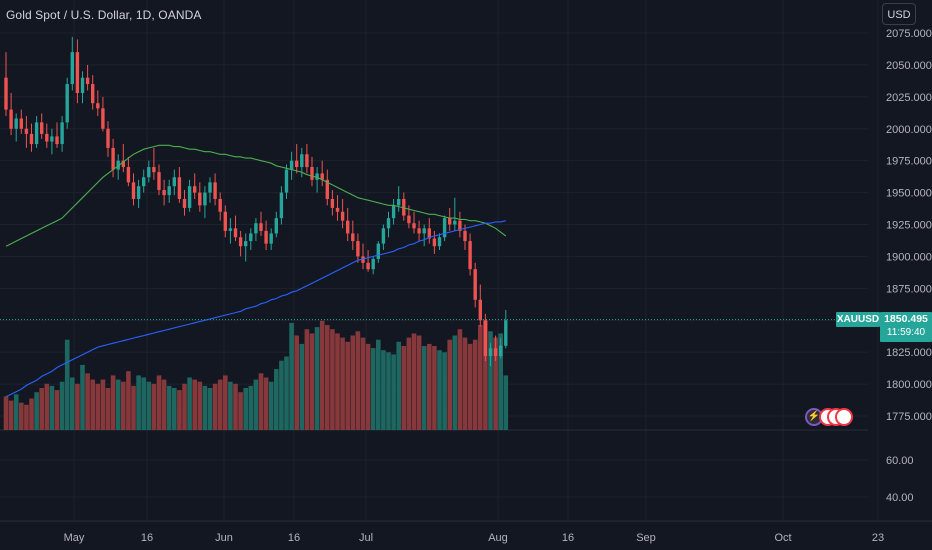  What do you see at coordinates (900, 498) in the screenshot?
I see `volume-tick-label: 40.00` at bounding box center [900, 498].